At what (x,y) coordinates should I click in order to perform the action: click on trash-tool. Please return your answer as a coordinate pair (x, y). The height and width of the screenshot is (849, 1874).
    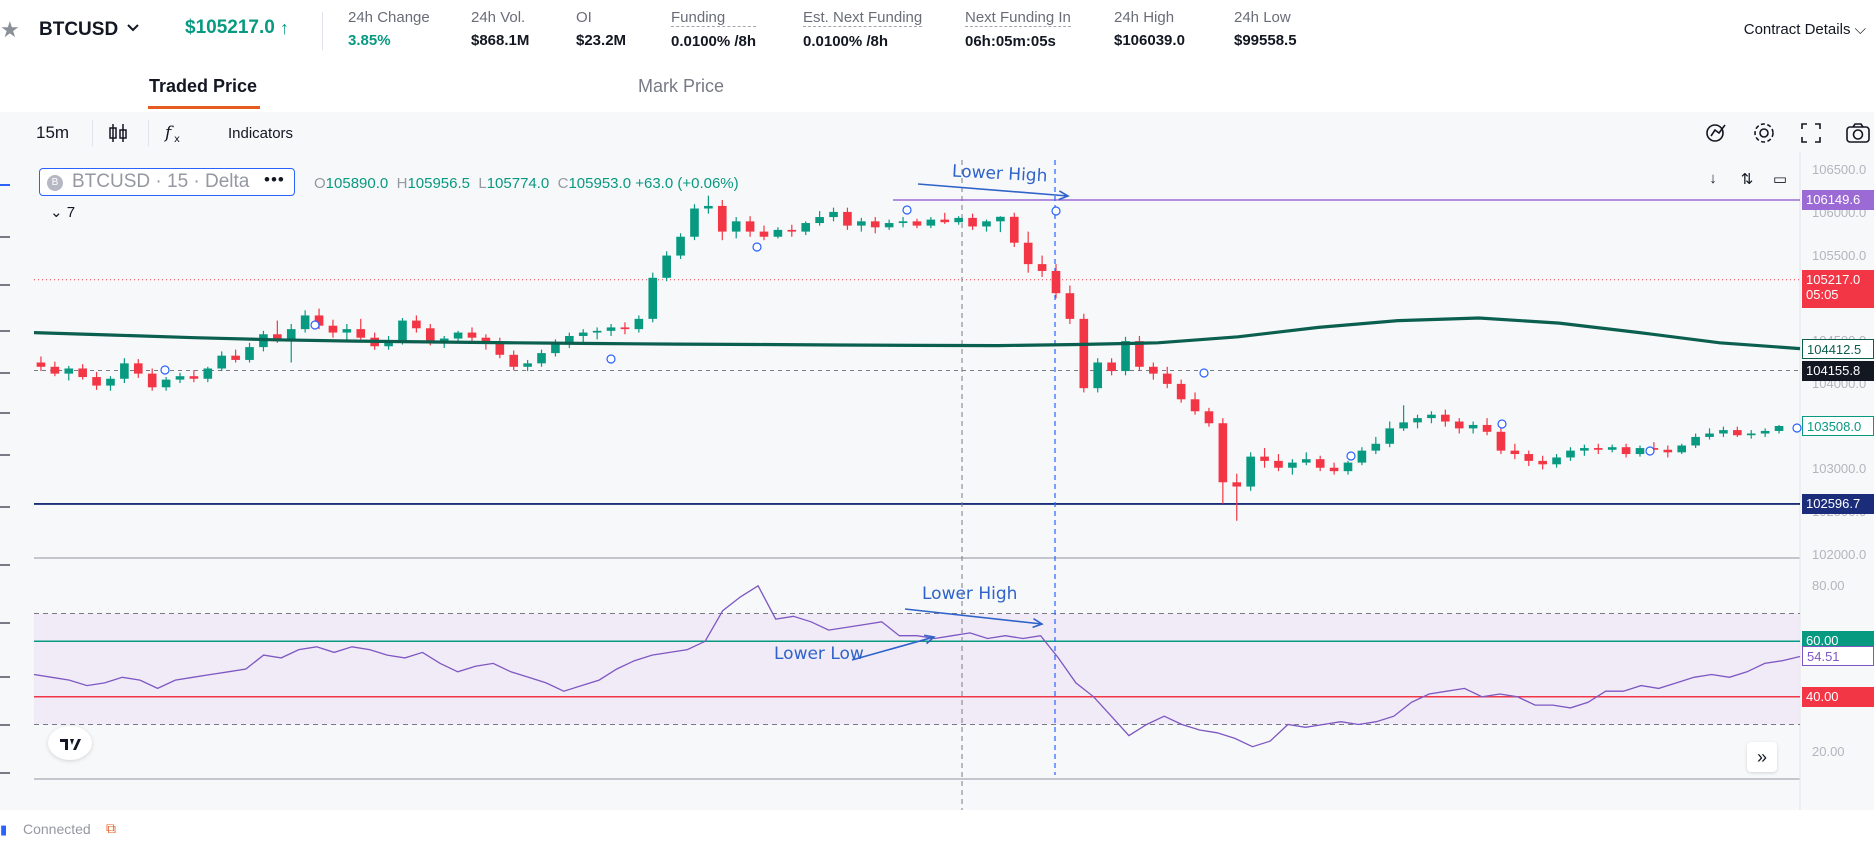
    Looking at the image, I should click on (5, 773).